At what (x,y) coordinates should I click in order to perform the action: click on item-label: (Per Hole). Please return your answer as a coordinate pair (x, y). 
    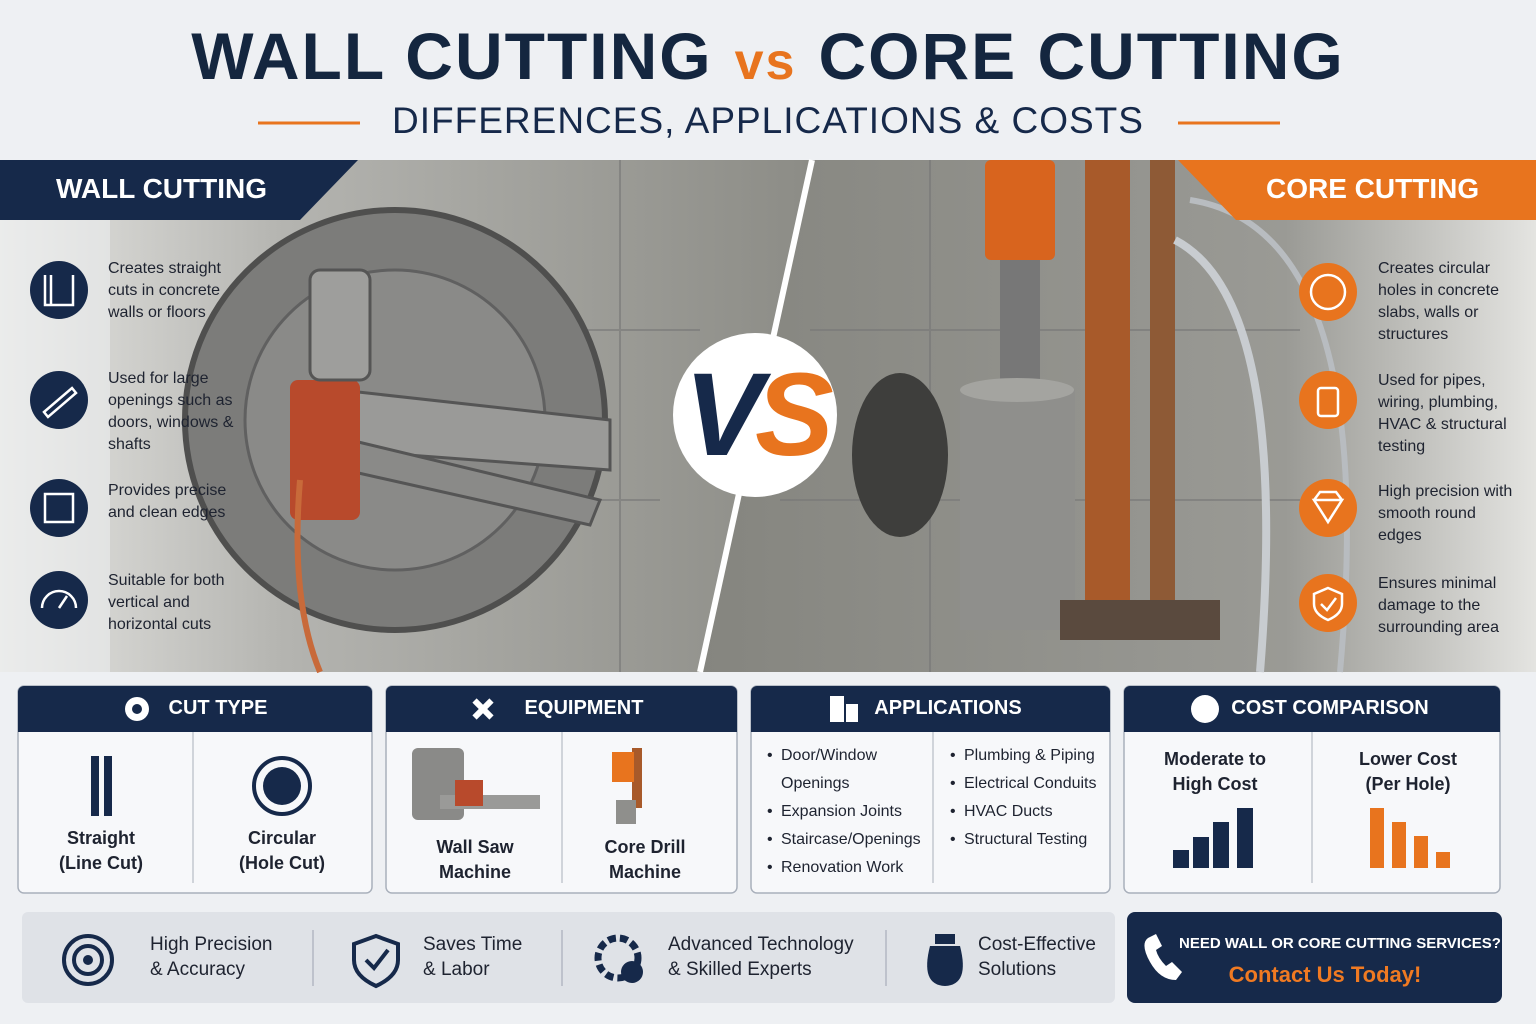
    Looking at the image, I should click on (1408, 784).